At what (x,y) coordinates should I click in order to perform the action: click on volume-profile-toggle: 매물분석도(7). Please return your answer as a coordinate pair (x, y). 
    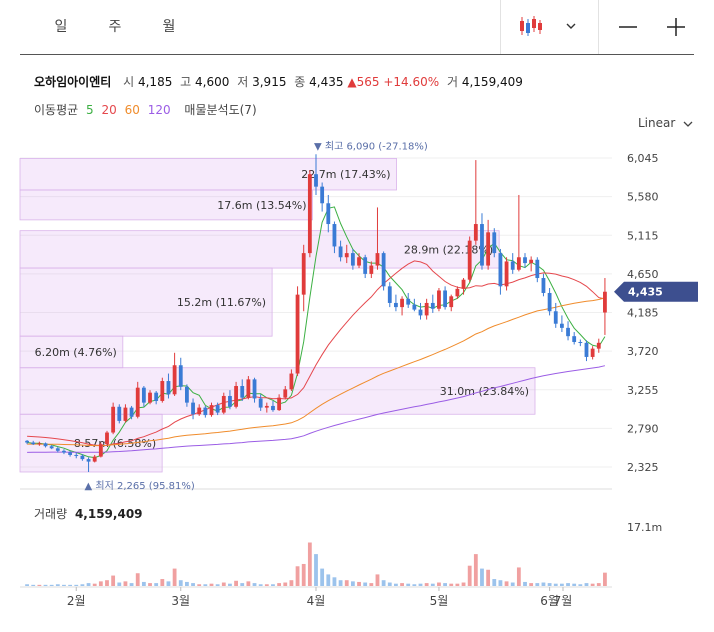
    Looking at the image, I should click on (220, 110).